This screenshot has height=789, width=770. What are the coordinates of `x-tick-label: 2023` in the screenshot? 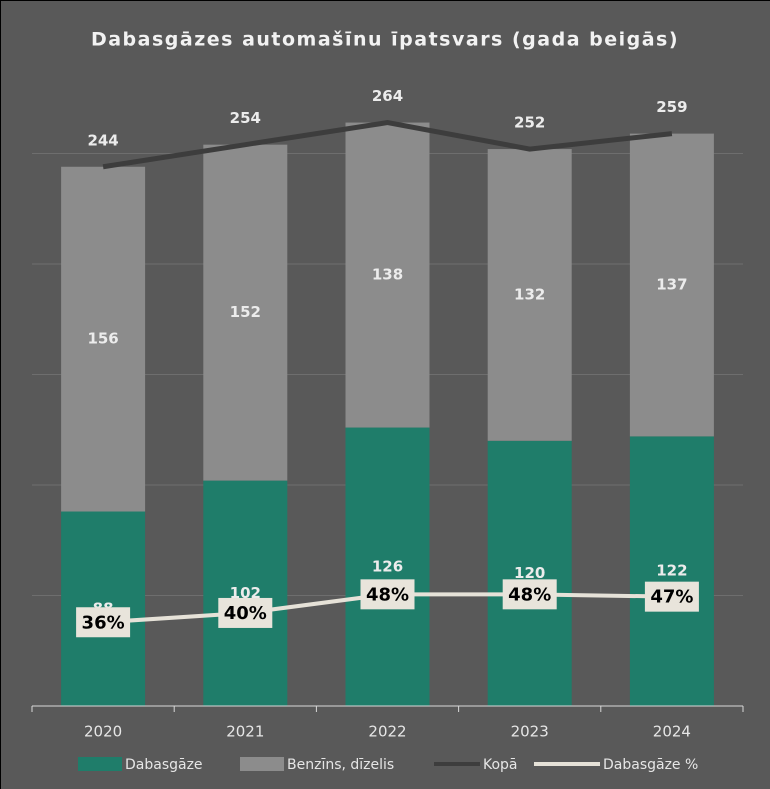 It's located at (530, 732).